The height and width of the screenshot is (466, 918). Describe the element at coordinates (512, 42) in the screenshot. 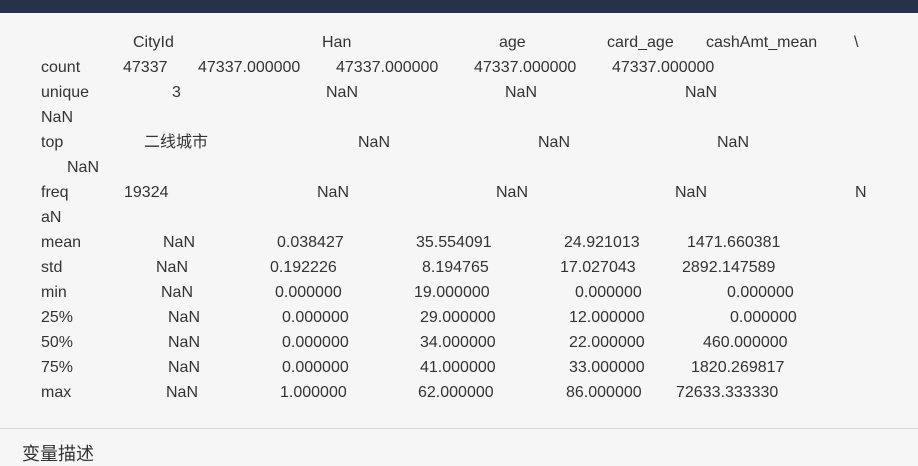

I see `header-age: age` at that location.